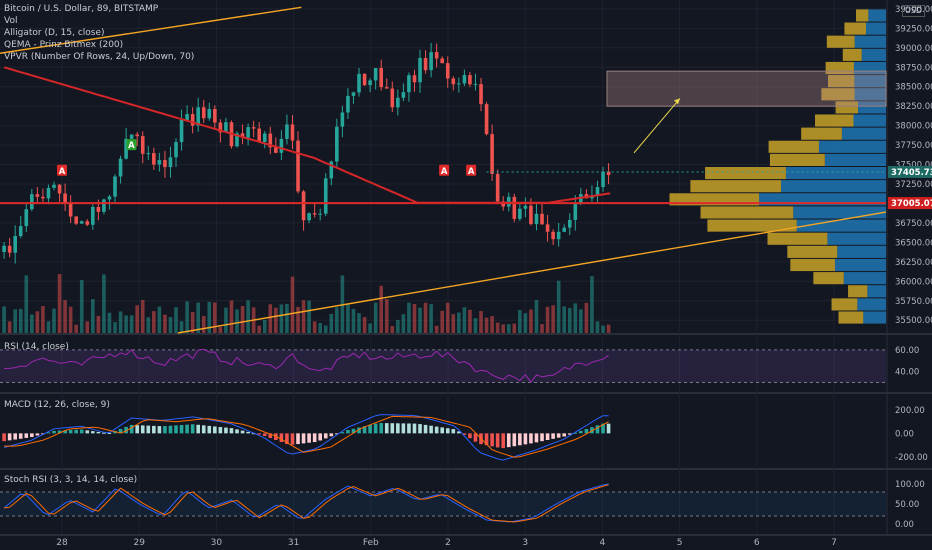  What do you see at coordinates (680, 543) in the screenshot?
I see `x-tick-label: 5` at bounding box center [680, 543].